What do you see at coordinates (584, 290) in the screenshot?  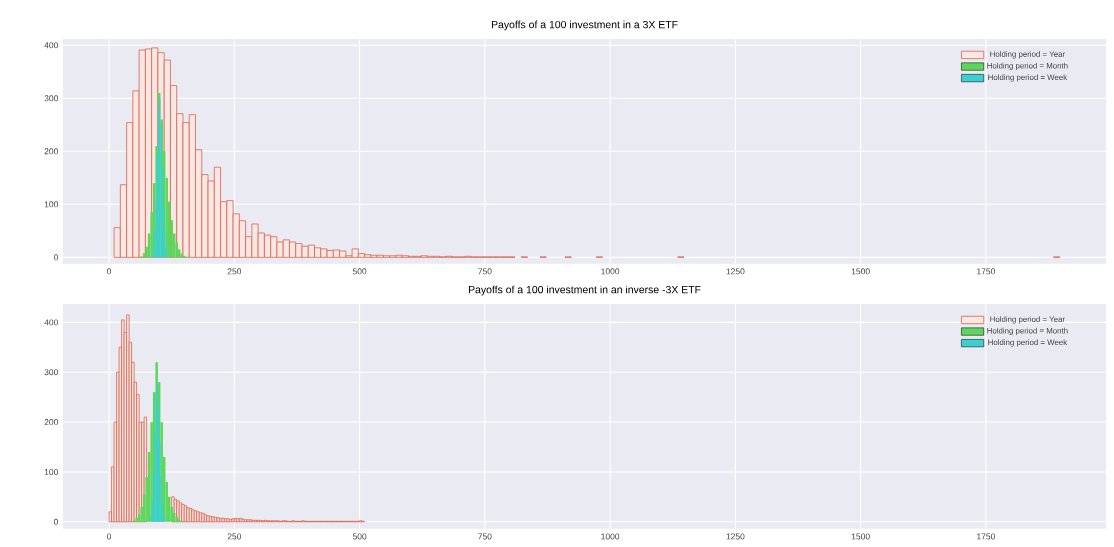 I see `chart-title: Payoffs of a 100 investment in an inverse -3X ETF` at bounding box center [584, 290].